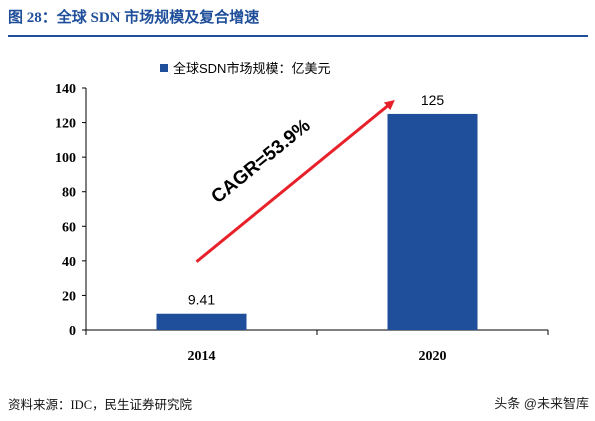 The height and width of the screenshot is (421, 595). What do you see at coordinates (201, 300) in the screenshot?
I see `data-label: 9.41` at bounding box center [201, 300].